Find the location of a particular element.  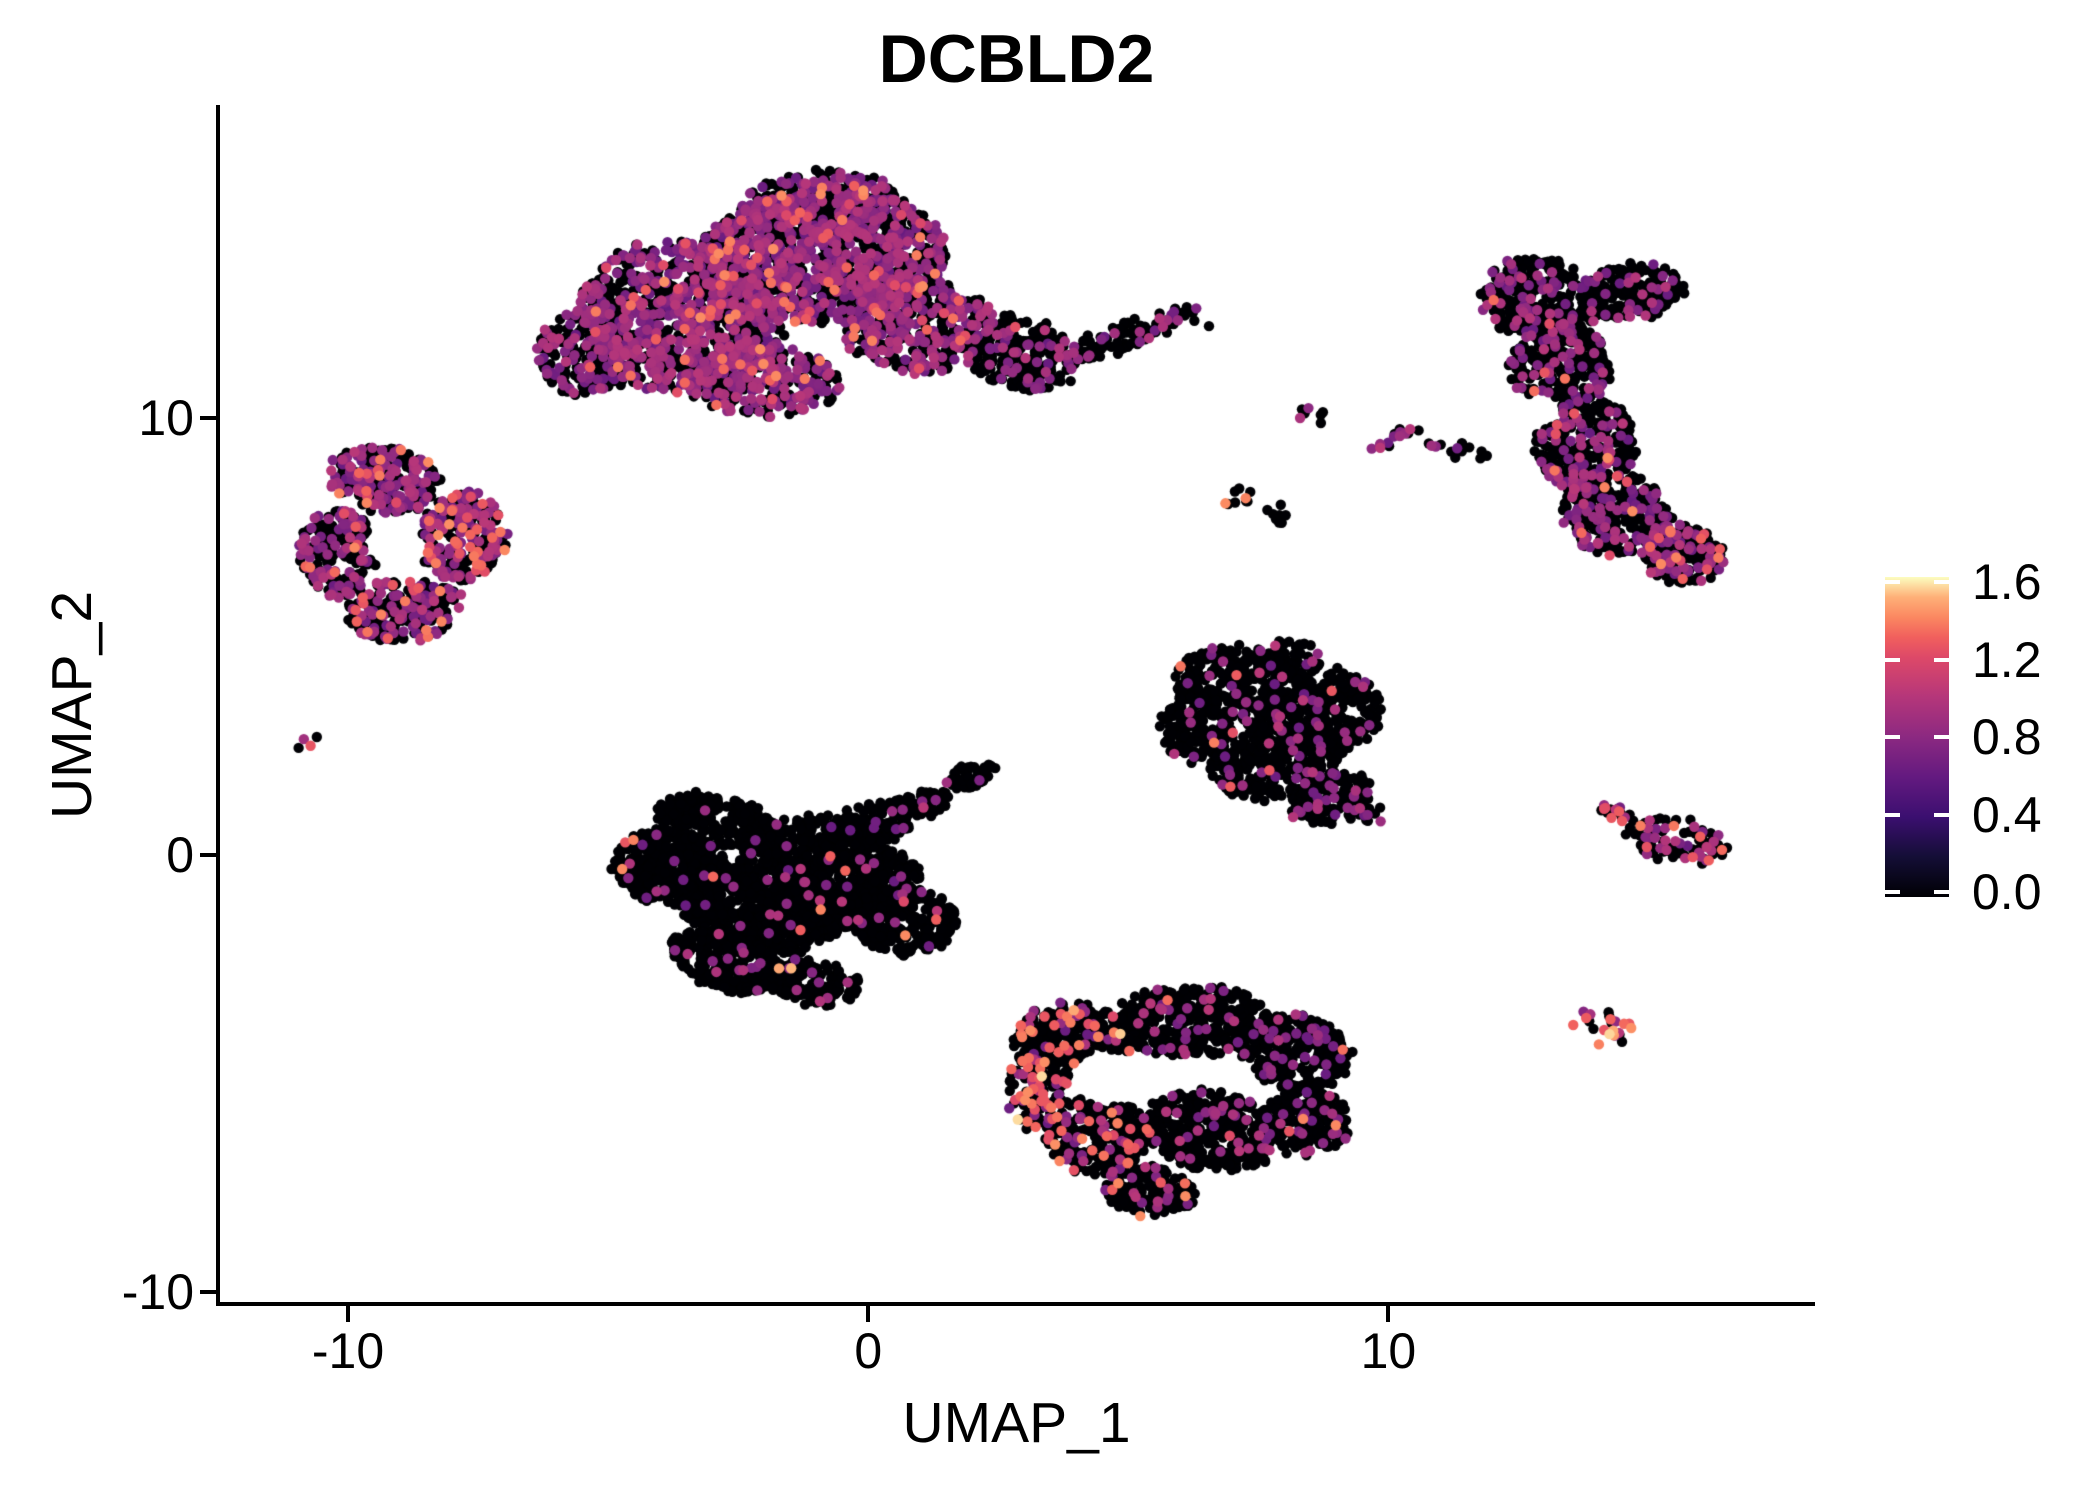

x-tick-label: -10 is located at coordinates (348, 1351).